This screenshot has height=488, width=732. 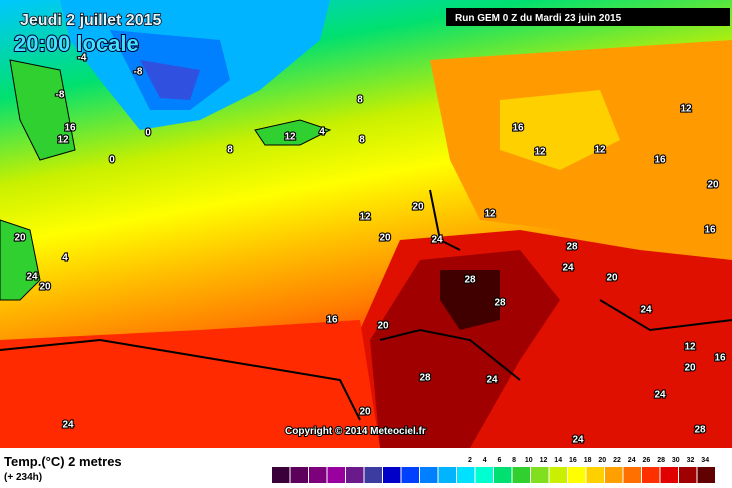 What do you see at coordinates (647, 460) in the screenshot?
I see `scale-label: 26` at bounding box center [647, 460].